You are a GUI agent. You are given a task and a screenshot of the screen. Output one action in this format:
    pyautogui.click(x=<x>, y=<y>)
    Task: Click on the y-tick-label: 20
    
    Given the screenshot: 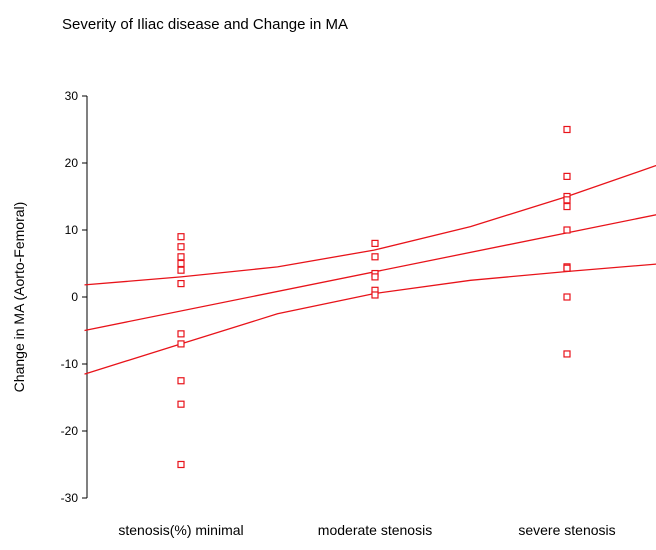 What is the action you would take?
    pyautogui.click(x=72, y=163)
    